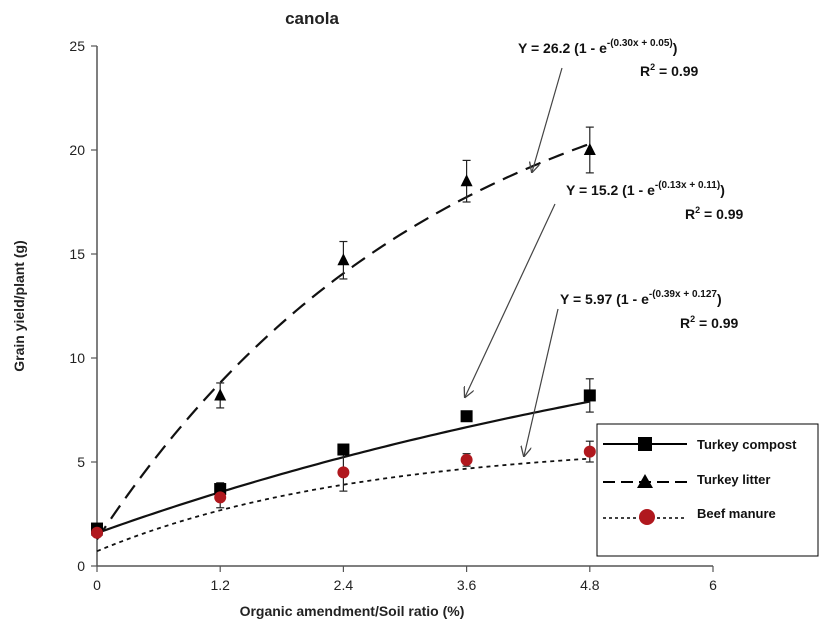 Image resolution: width=822 pixels, height=622 pixels. What do you see at coordinates (645, 481) in the screenshot?
I see `triangle-marker-icon` at bounding box center [645, 481].